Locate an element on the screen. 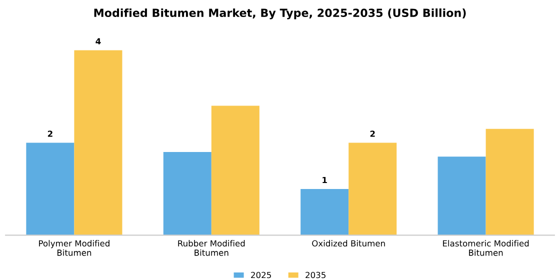 This screenshot has width=560, height=280. legend-label: 2025 is located at coordinates (261, 275).